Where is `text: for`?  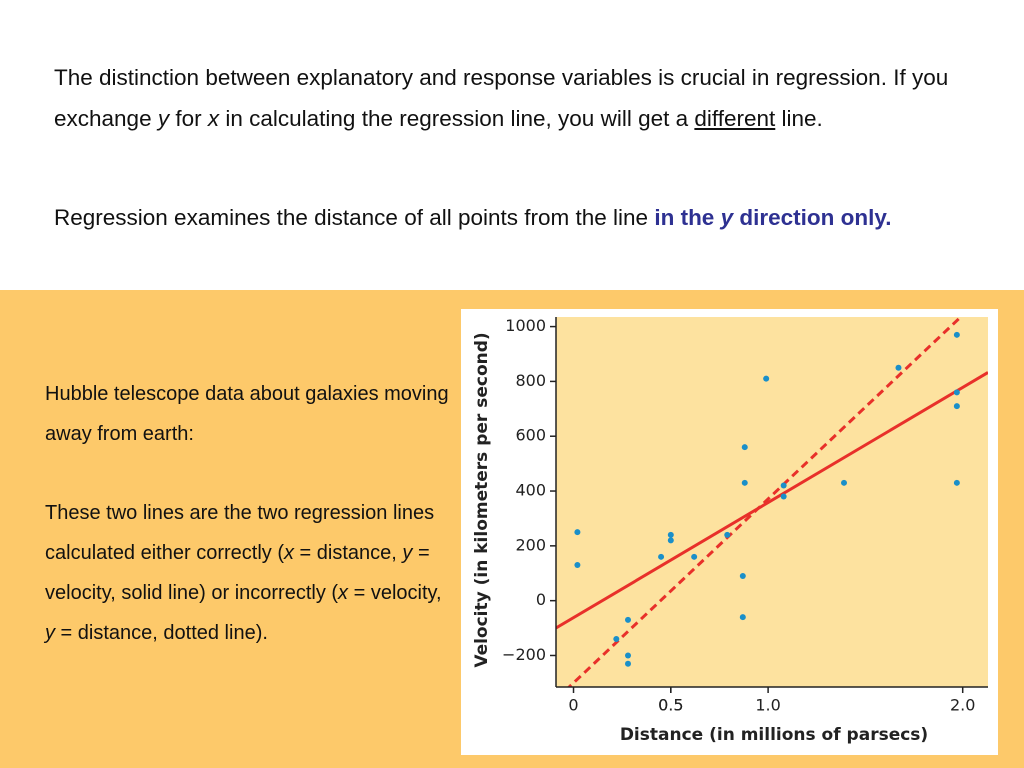
text: for is located at coordinates (188, 118).